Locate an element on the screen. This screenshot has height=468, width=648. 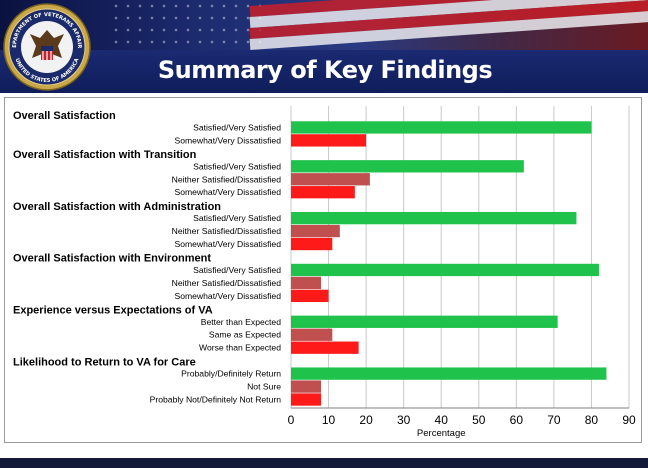
x-axis-label: Percentage is located at coordinates (441, 433).